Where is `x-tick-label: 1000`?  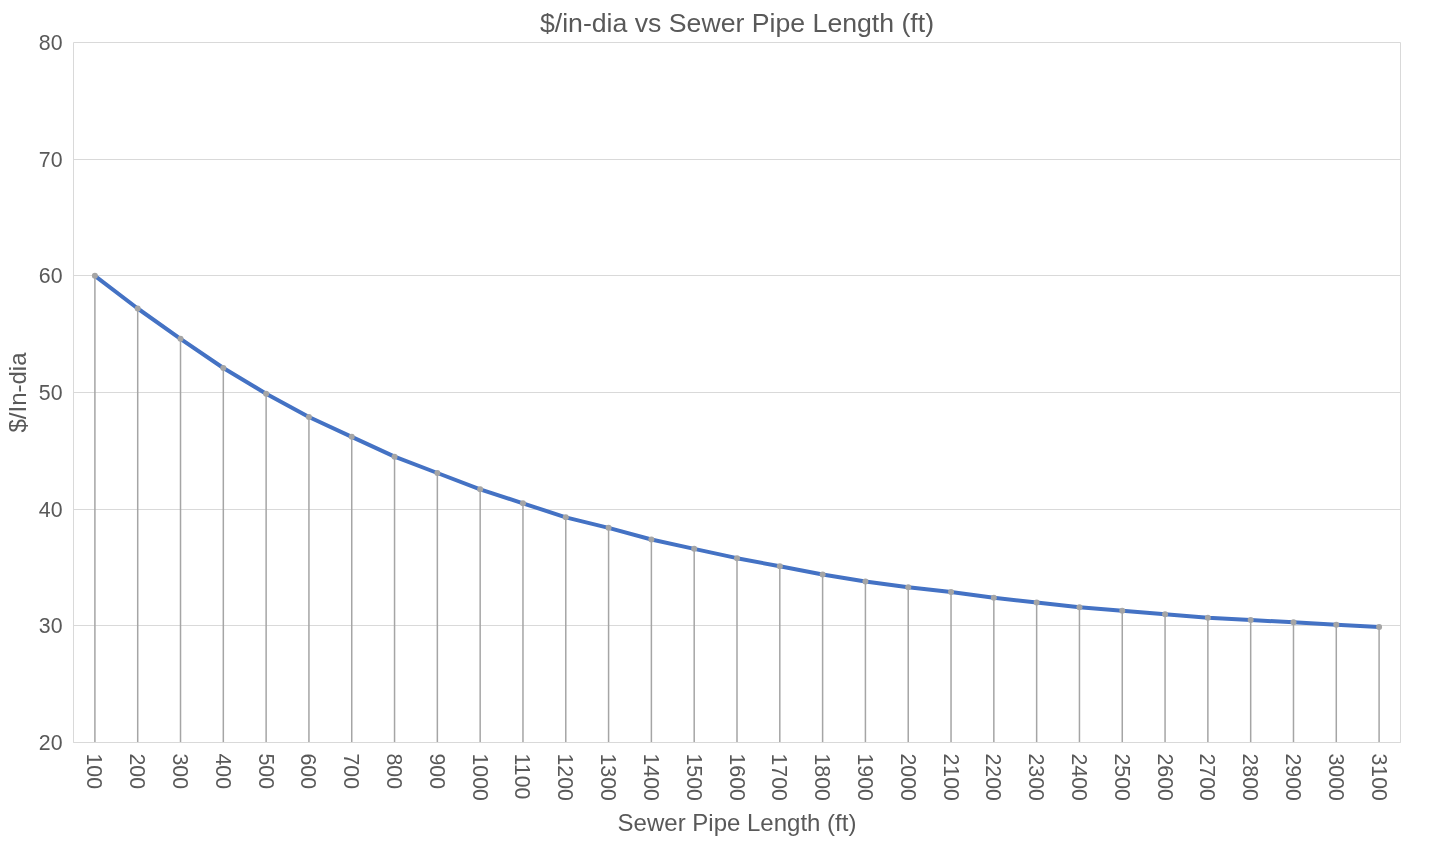
x-tick-label: 1000 is located at coordinates (479, 777).